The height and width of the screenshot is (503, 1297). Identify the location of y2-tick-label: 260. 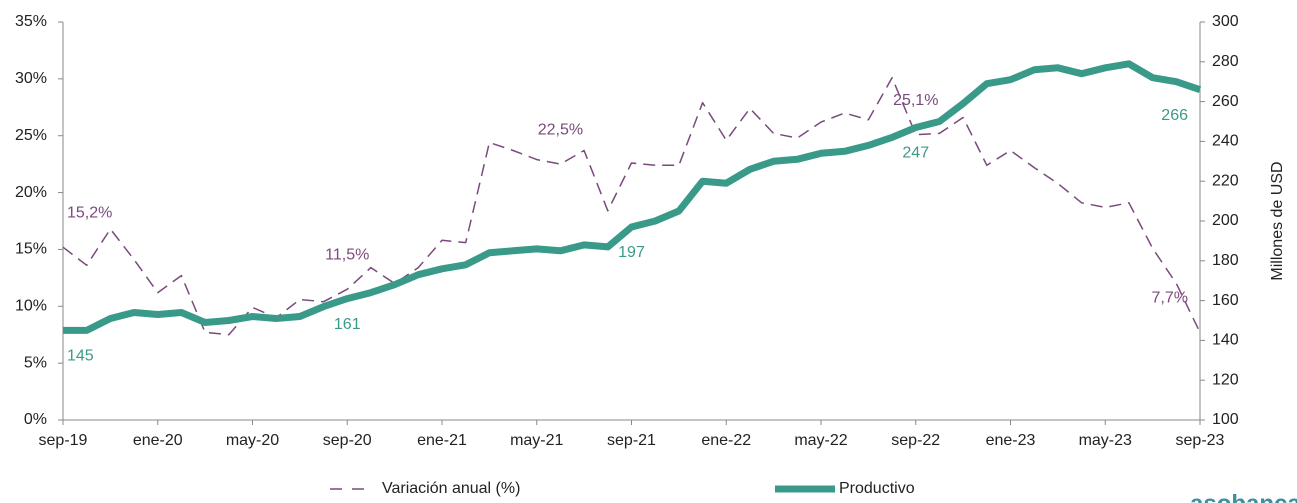
(1225, 101).